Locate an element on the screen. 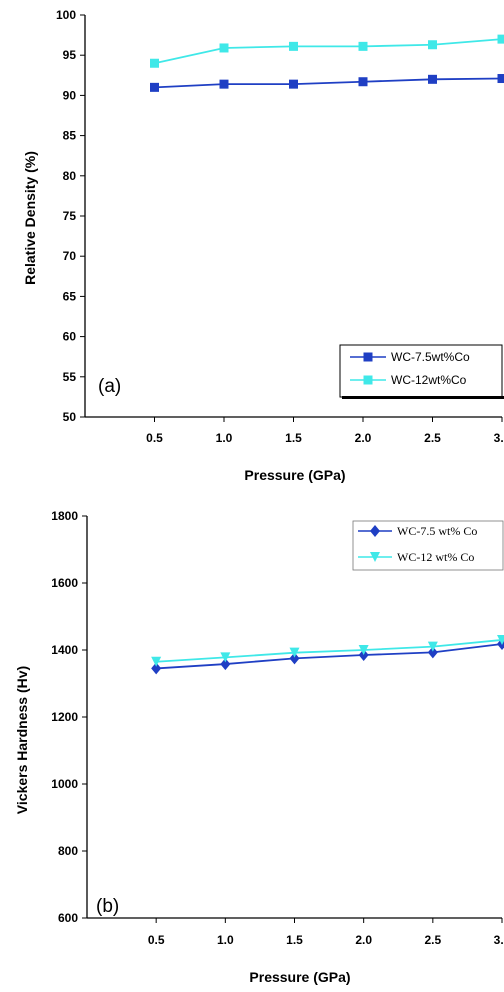 The image size is (504, 992). panel-a-x-tick-label: 2.0 is located at coordinates (363, 438).